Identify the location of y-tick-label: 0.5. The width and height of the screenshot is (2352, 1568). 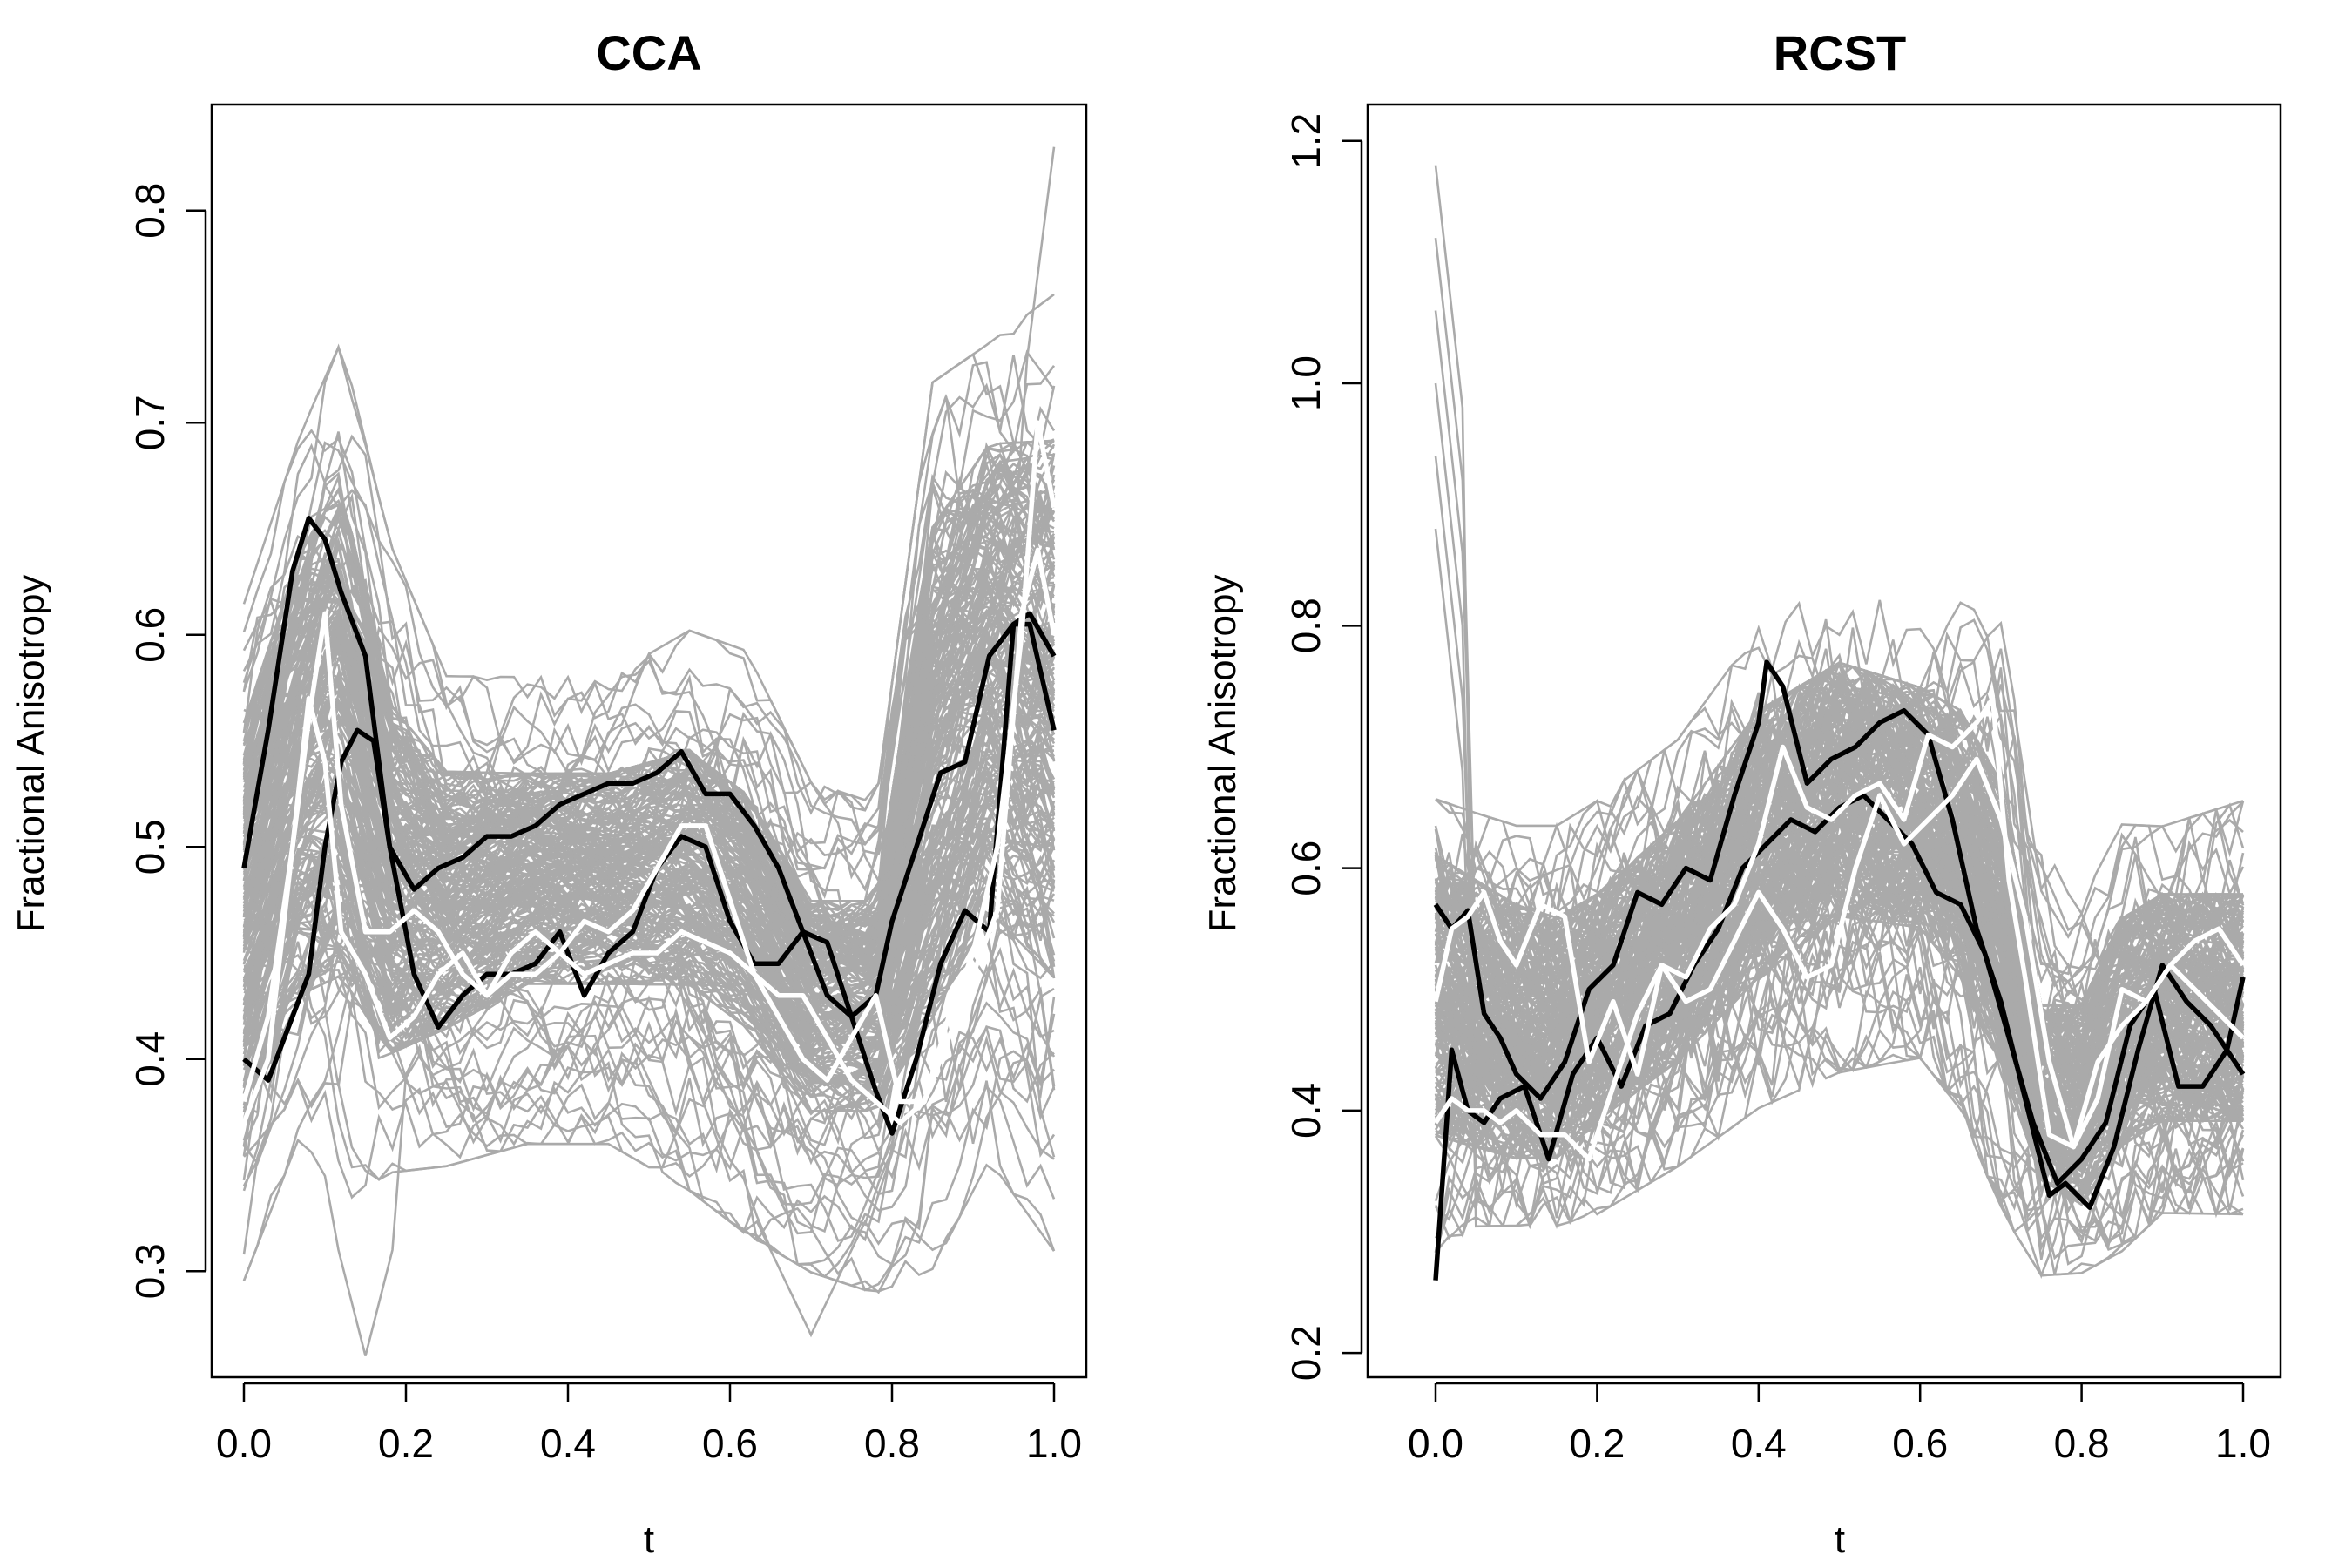
(150, 847).